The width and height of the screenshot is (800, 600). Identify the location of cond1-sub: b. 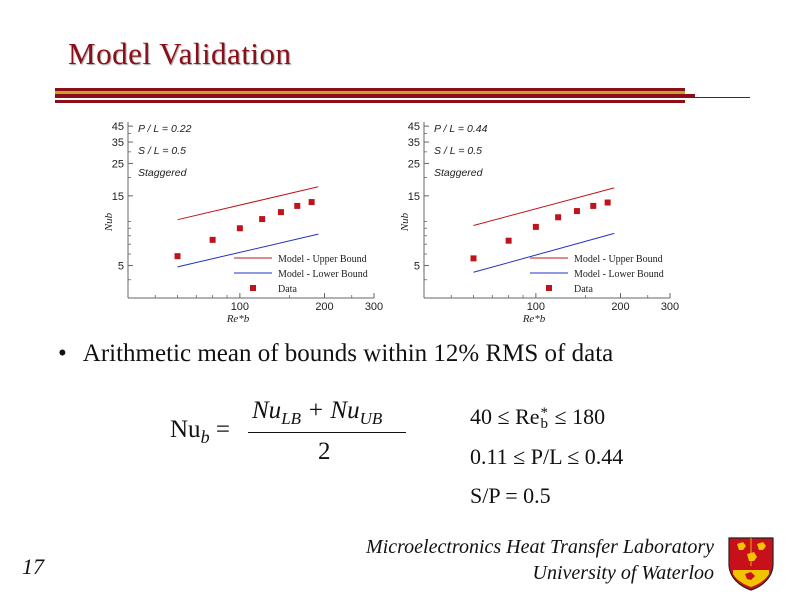
(544, 423).